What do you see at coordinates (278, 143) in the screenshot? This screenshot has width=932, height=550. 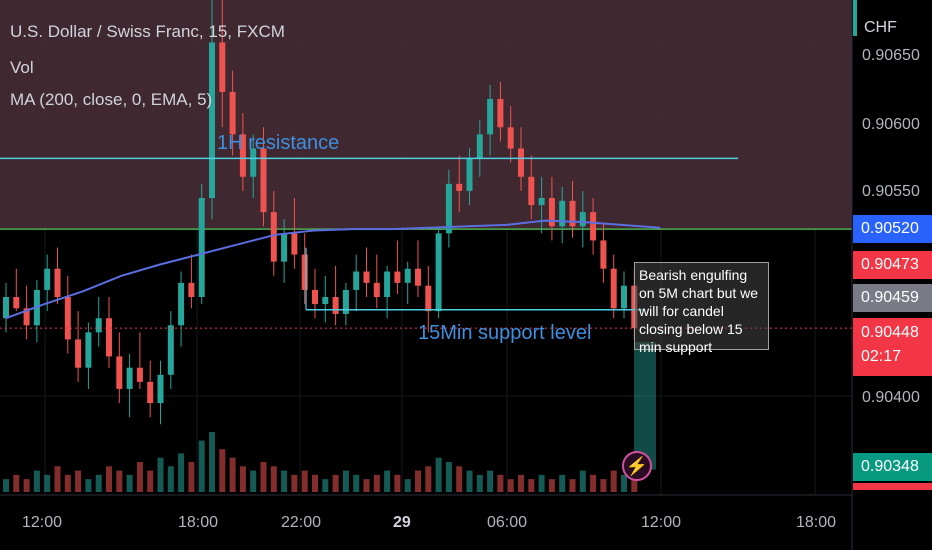 I see `resistance-annotation: 1H resistance` at bounding box center [278, 143].